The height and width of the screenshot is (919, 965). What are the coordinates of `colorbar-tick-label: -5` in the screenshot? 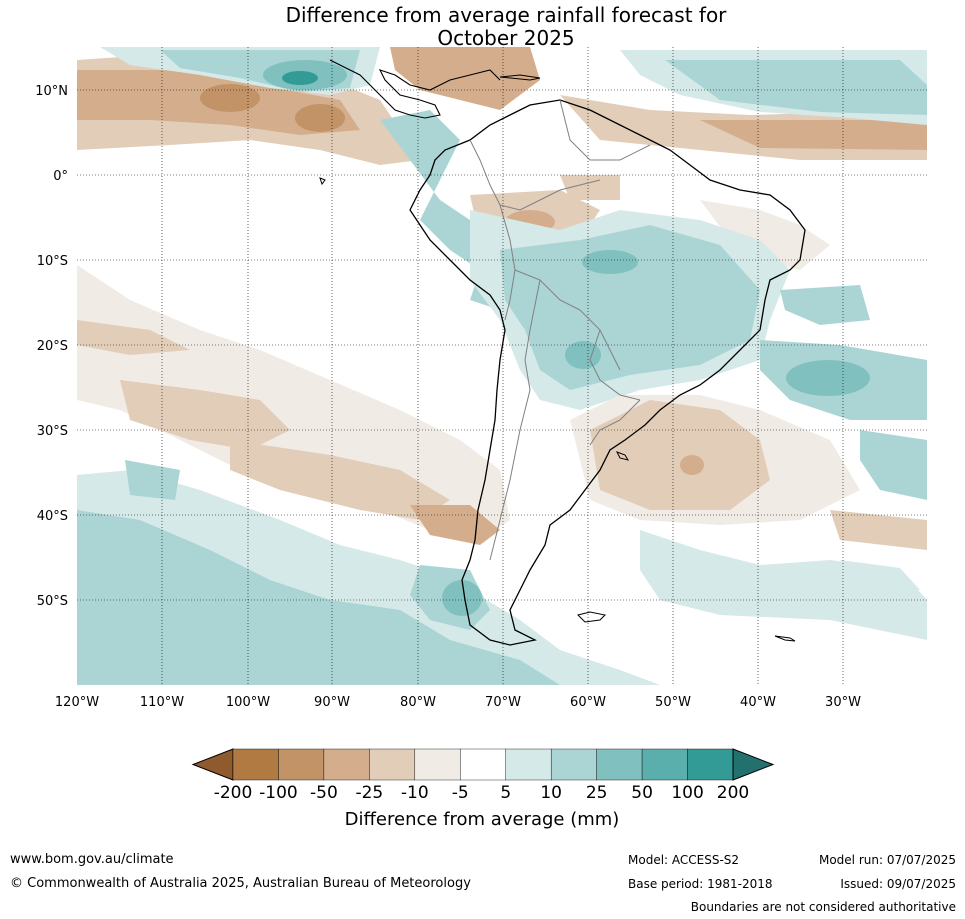 It's located at (460, 793).